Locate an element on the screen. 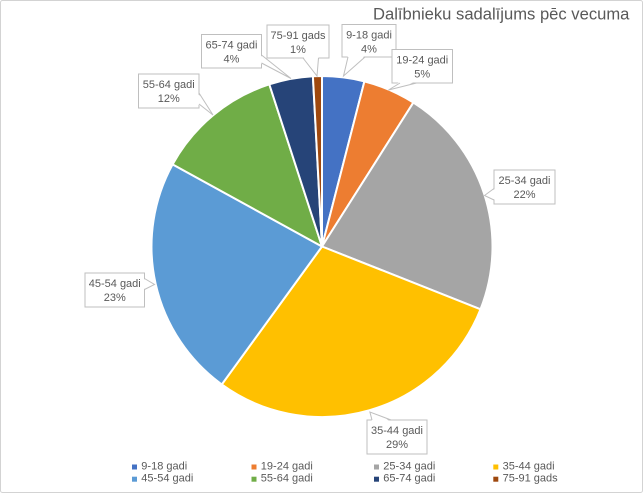 The height and width of the screenshot is (494, 644). svg-text: 23% is located at coordinates (115, 298).